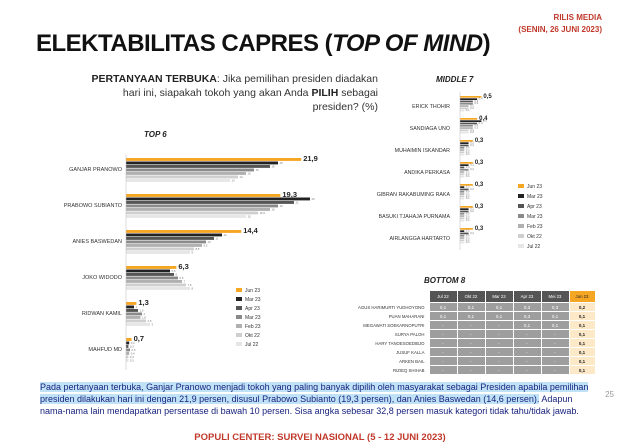  Describe the element at coordinates (217, 239) in the screenshot. I see `bar-value-label: 11` at that location.